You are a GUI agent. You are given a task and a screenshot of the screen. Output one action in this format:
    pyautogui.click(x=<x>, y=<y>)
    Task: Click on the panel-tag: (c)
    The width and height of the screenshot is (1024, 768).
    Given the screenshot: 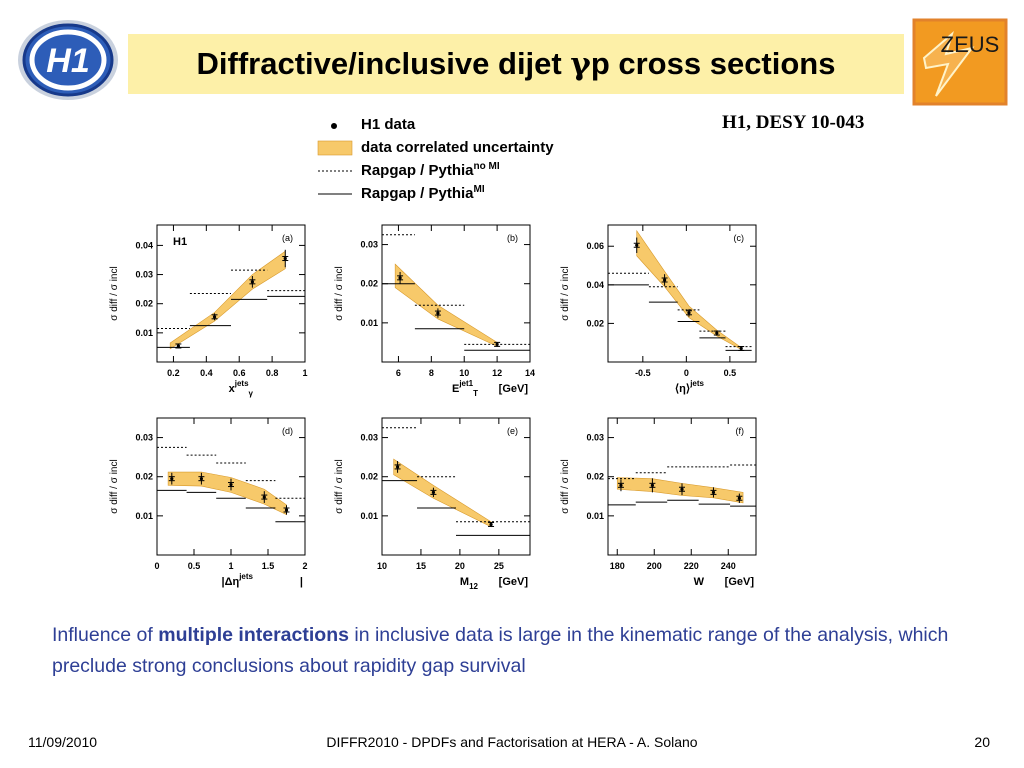 What is the action you would take?
    pyautogui.click(x=739, y=238)
    